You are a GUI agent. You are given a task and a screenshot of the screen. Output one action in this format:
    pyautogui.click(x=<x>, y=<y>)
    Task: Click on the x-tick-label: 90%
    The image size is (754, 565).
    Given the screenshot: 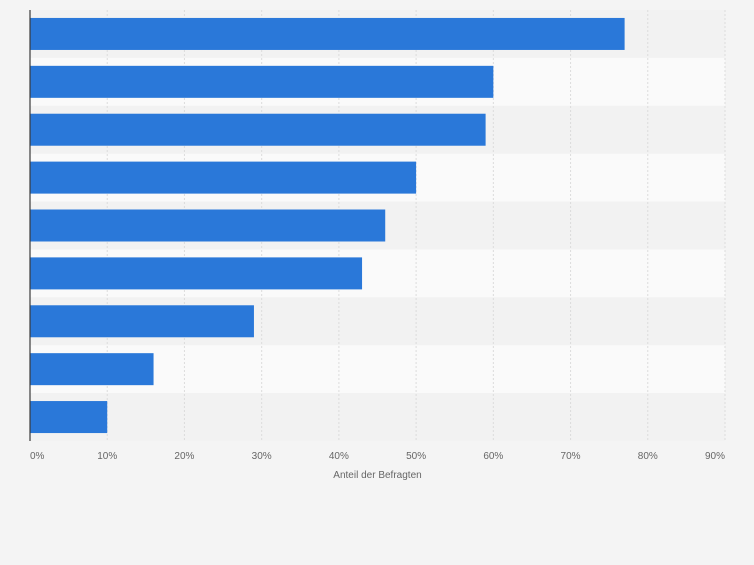 What is the action you would take?
    pyautogui.click(x=715, y=456)
    